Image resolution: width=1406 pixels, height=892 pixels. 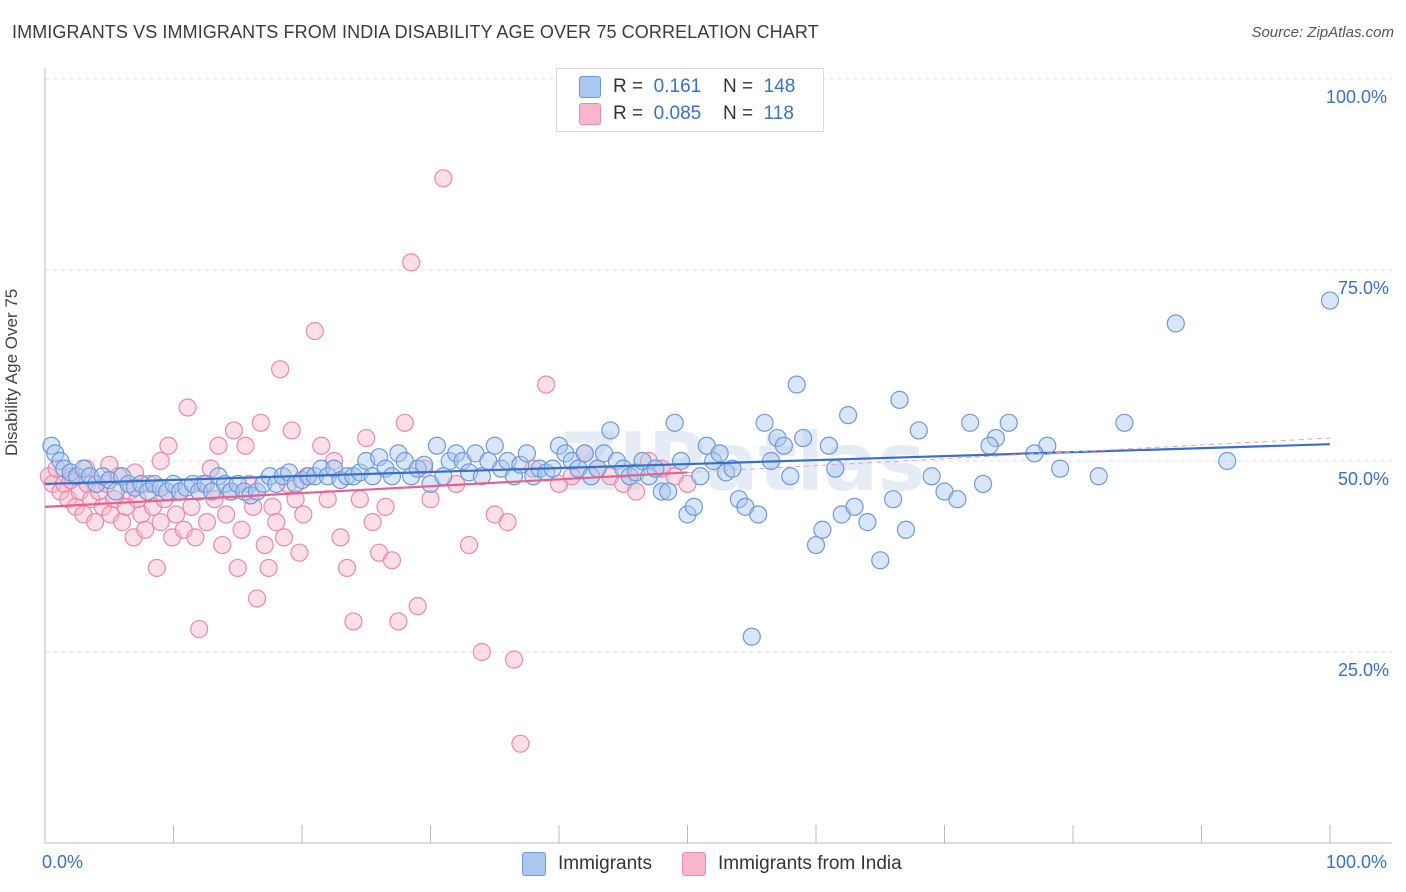 I want to click on trendline-immigrants, so click(x=687, y=464).